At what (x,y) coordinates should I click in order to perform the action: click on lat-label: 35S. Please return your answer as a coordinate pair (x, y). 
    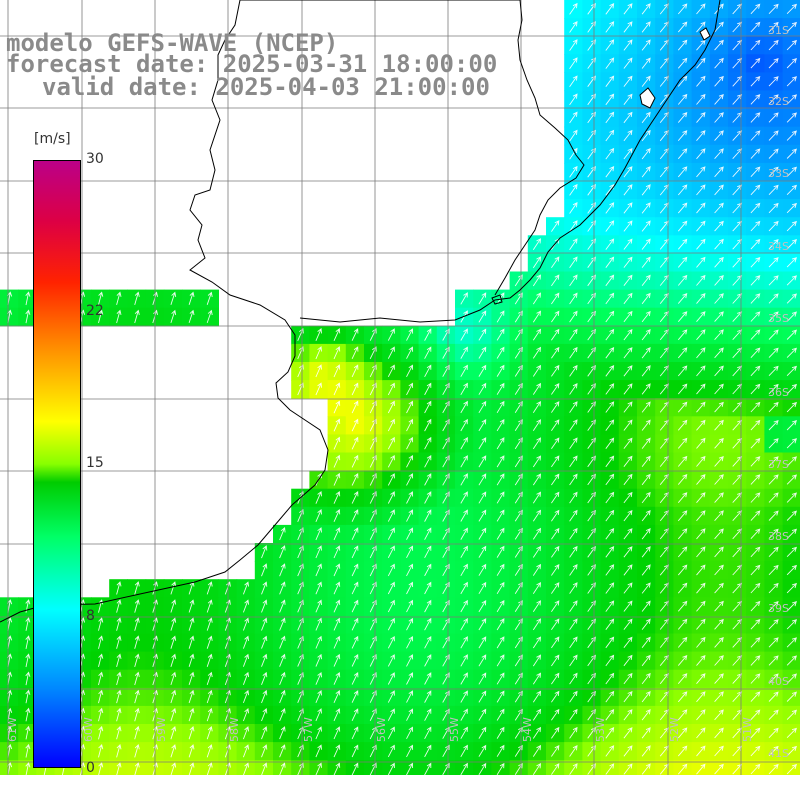
    Looking at the image, I should click on (778, 318).